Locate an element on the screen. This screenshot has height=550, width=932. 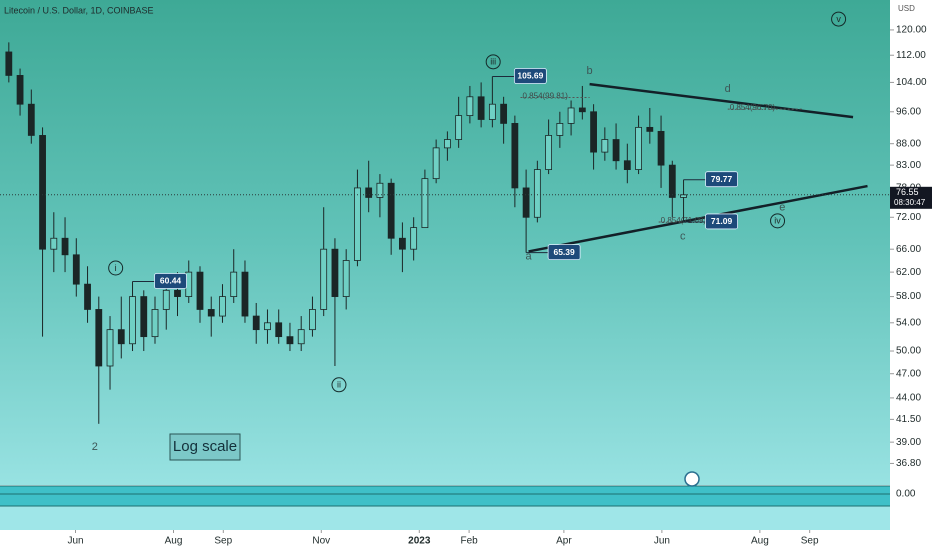
note-box is located at coordinates (205, 447).